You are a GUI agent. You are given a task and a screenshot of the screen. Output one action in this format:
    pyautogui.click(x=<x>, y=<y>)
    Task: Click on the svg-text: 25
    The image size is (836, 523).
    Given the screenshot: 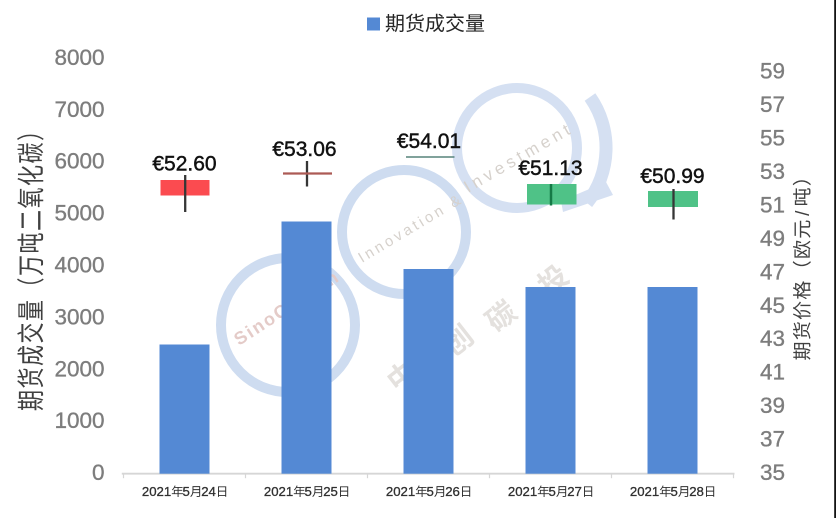 What is the action you would take?
    pyautogui.click(x=330, y=491)
    